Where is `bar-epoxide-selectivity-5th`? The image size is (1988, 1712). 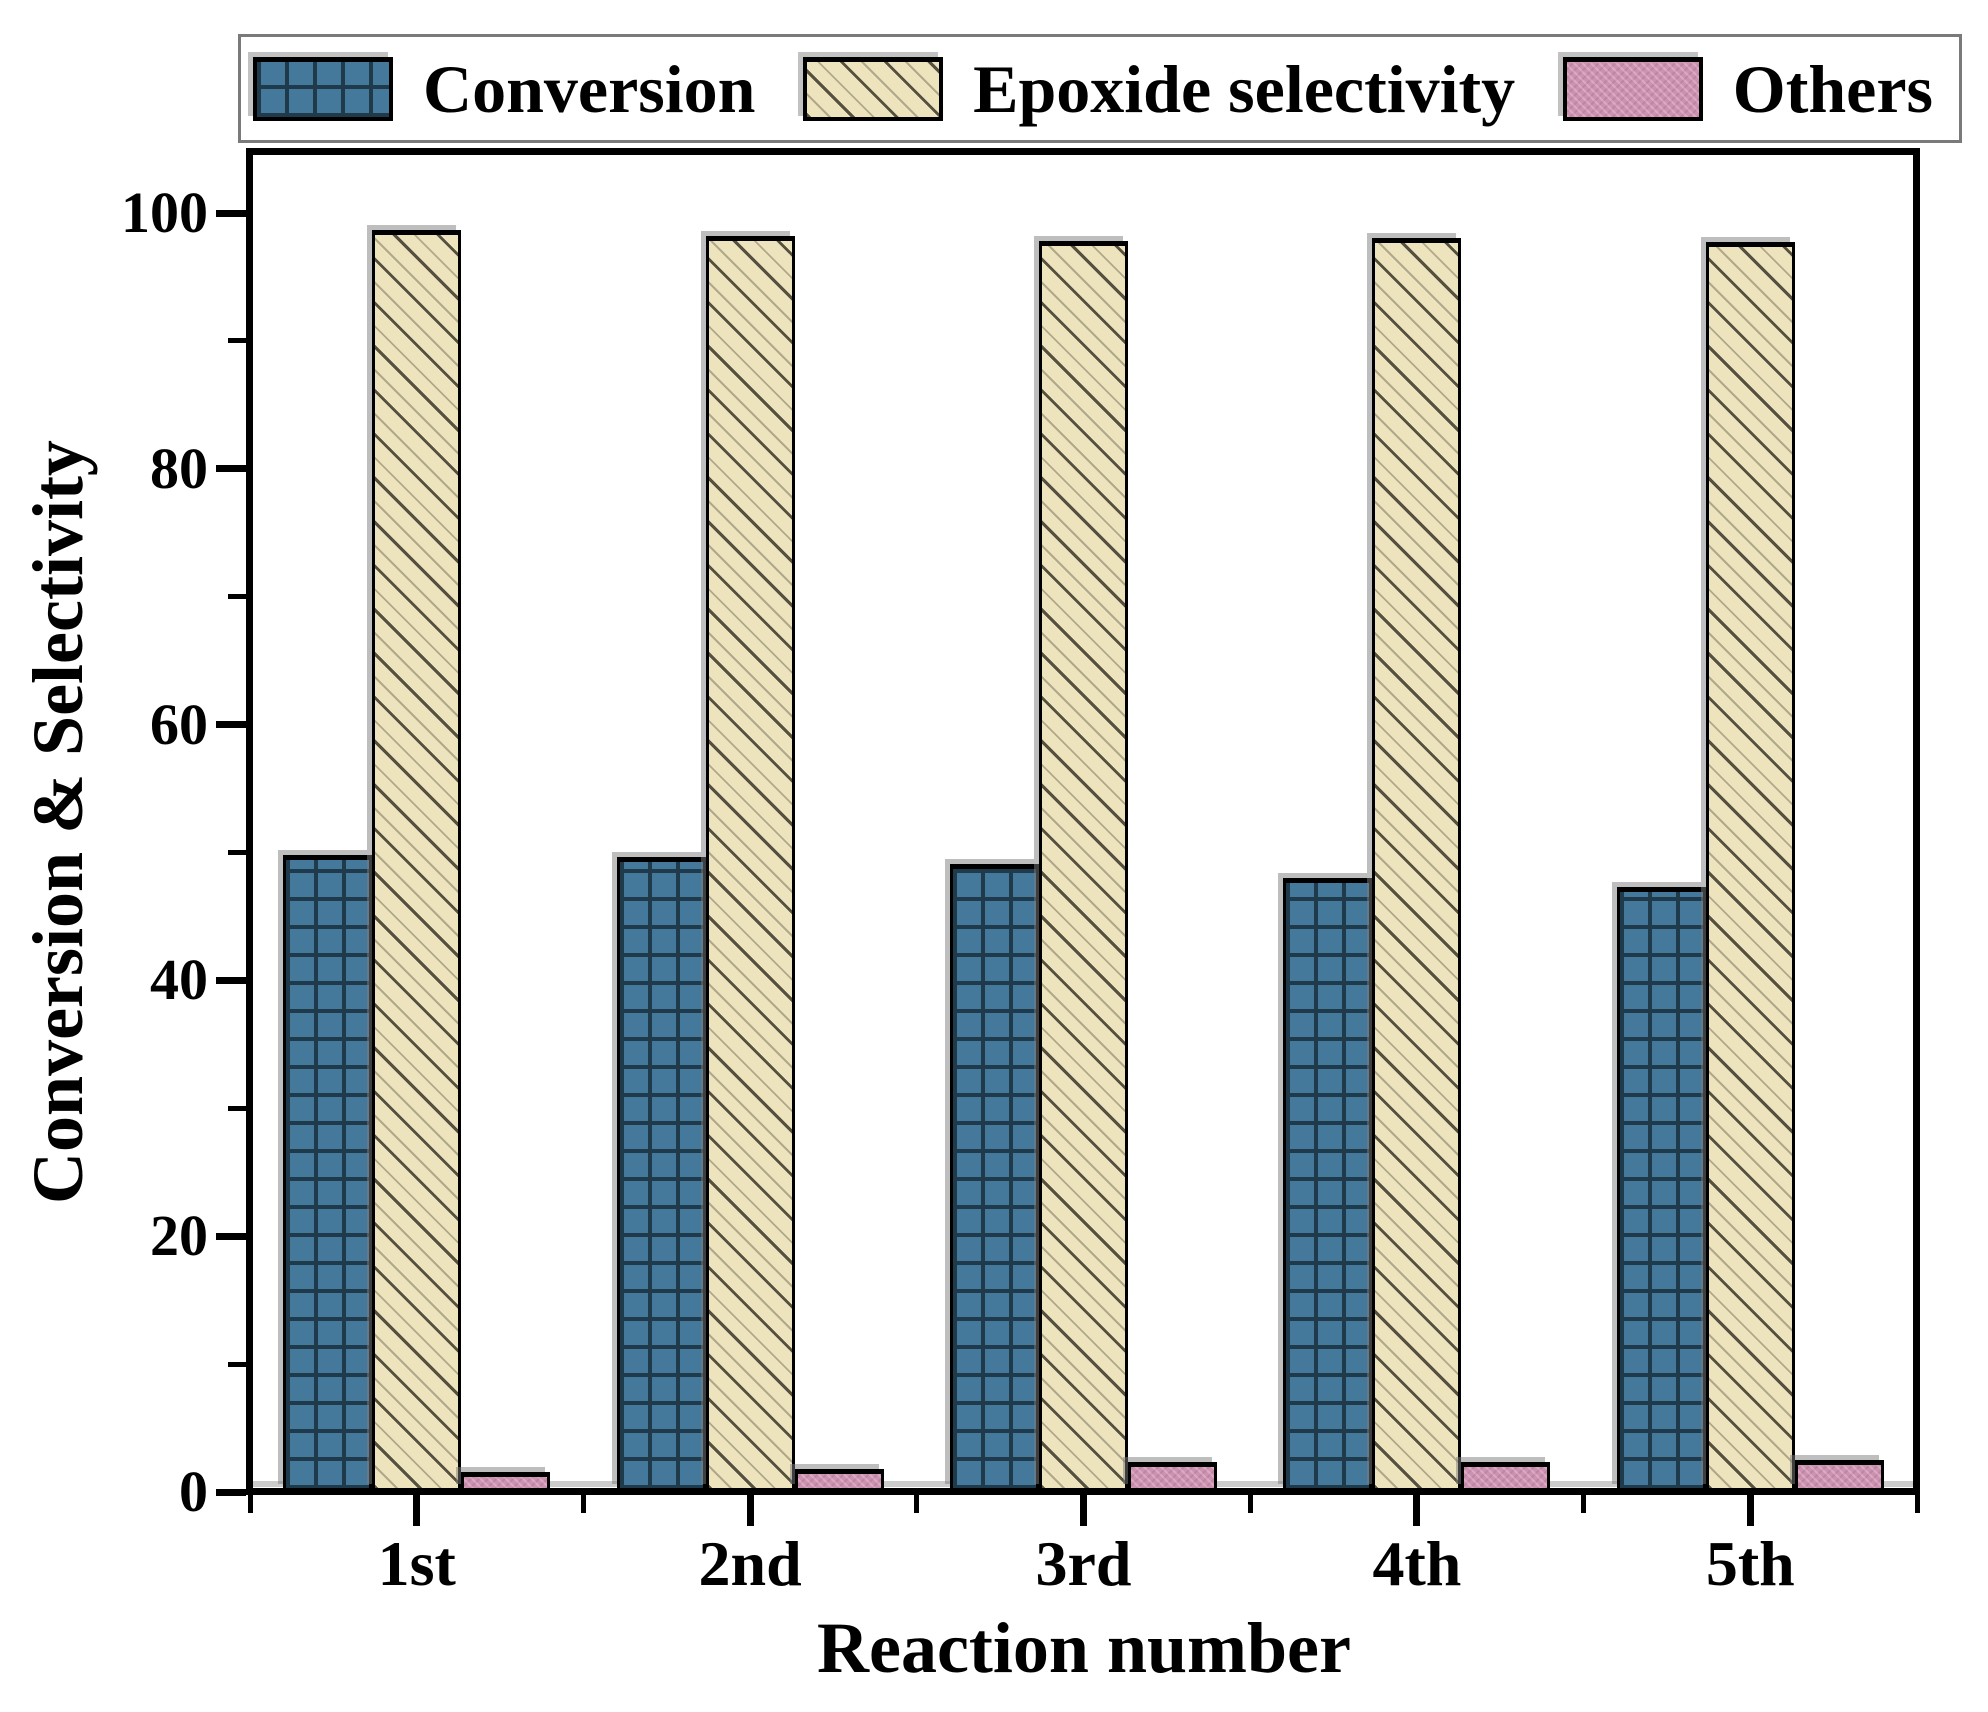
bar-epoxide-selectivity-5th is located at coordinates (1750, 865).